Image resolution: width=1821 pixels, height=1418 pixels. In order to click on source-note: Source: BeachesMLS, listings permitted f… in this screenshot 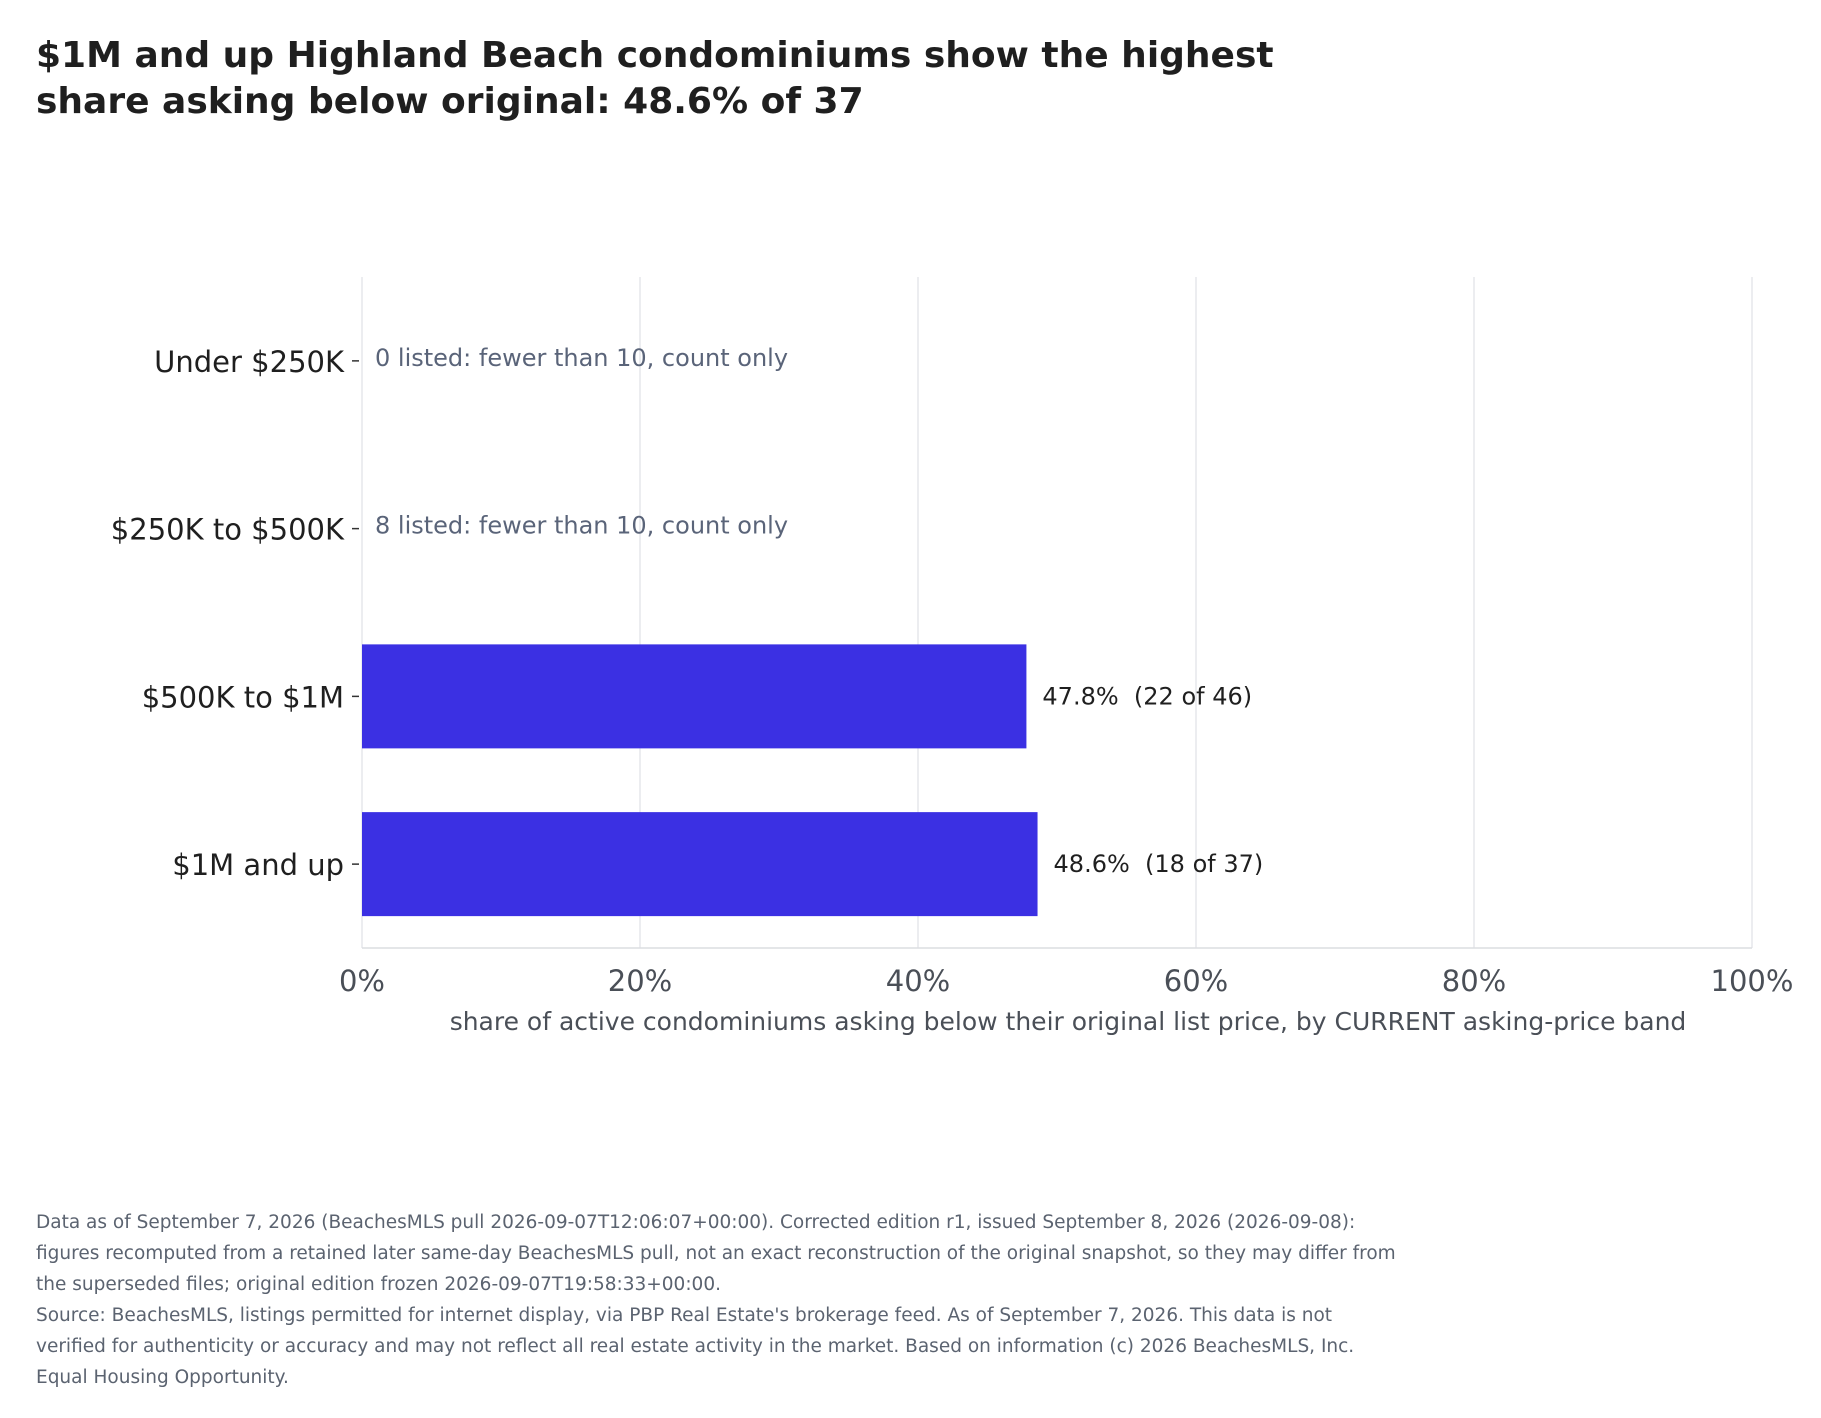, I will do `click(695, 1346)`.